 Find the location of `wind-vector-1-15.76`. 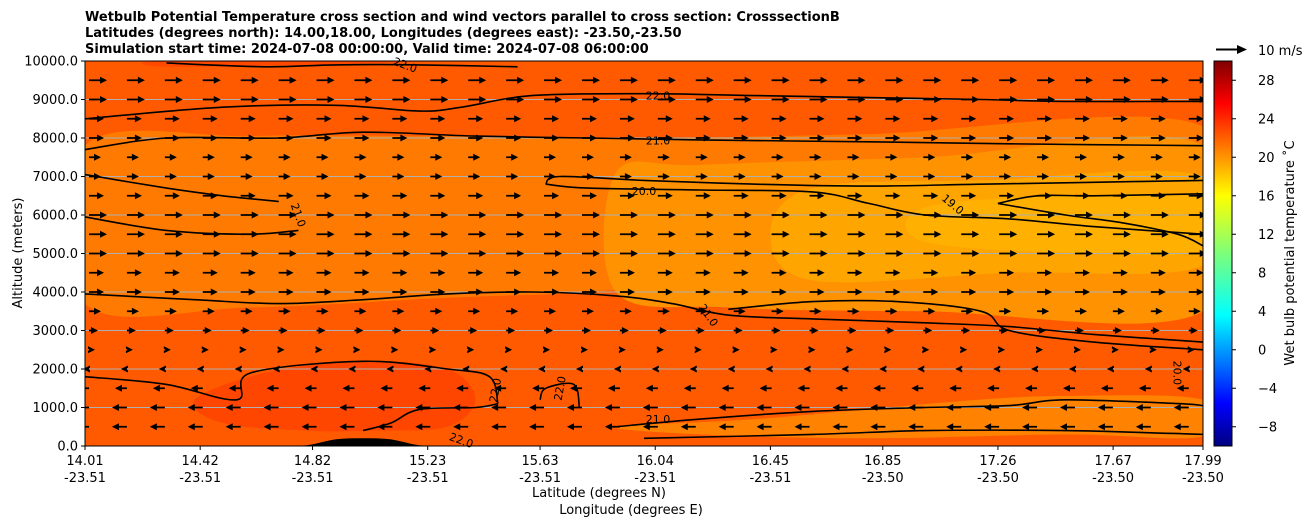

wind-vector-1-15.76 is located at coordinates (590, 99).